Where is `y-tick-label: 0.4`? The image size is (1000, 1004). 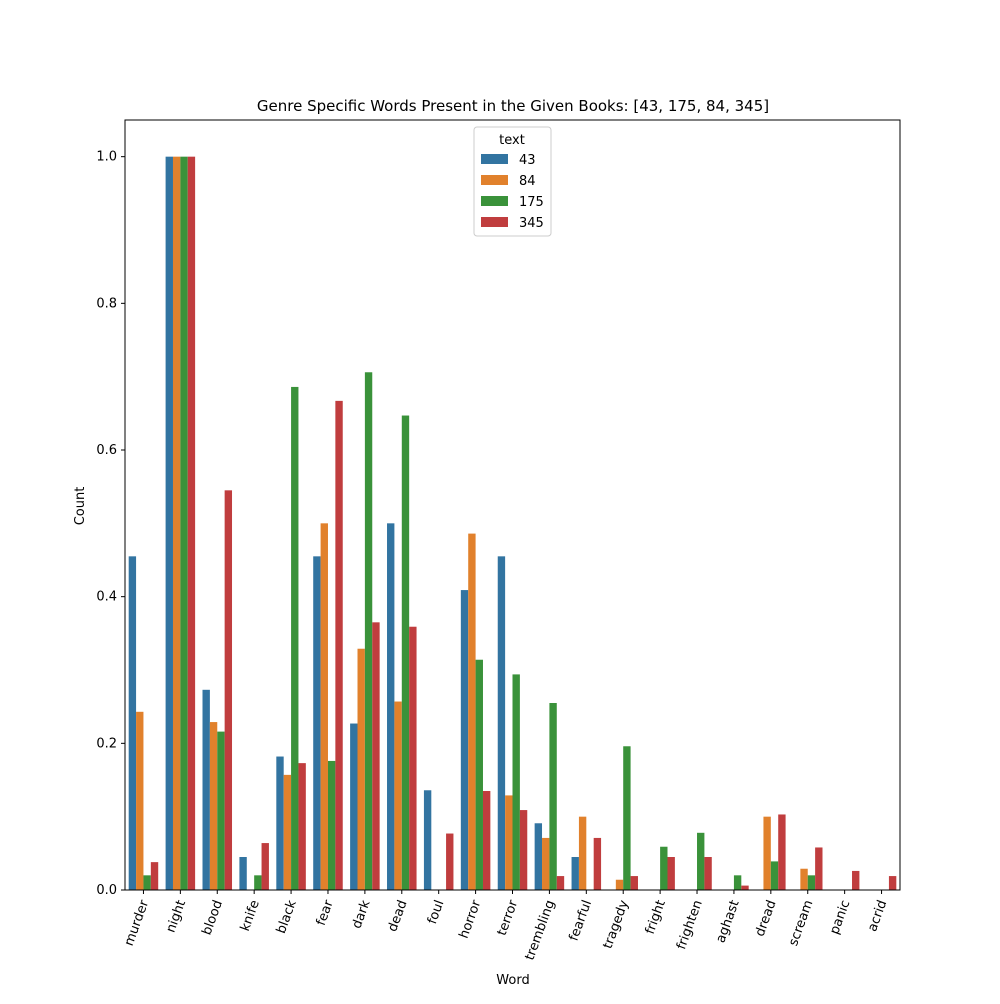
y-tick-label: 0.4 is located at coordinates (106, 597).